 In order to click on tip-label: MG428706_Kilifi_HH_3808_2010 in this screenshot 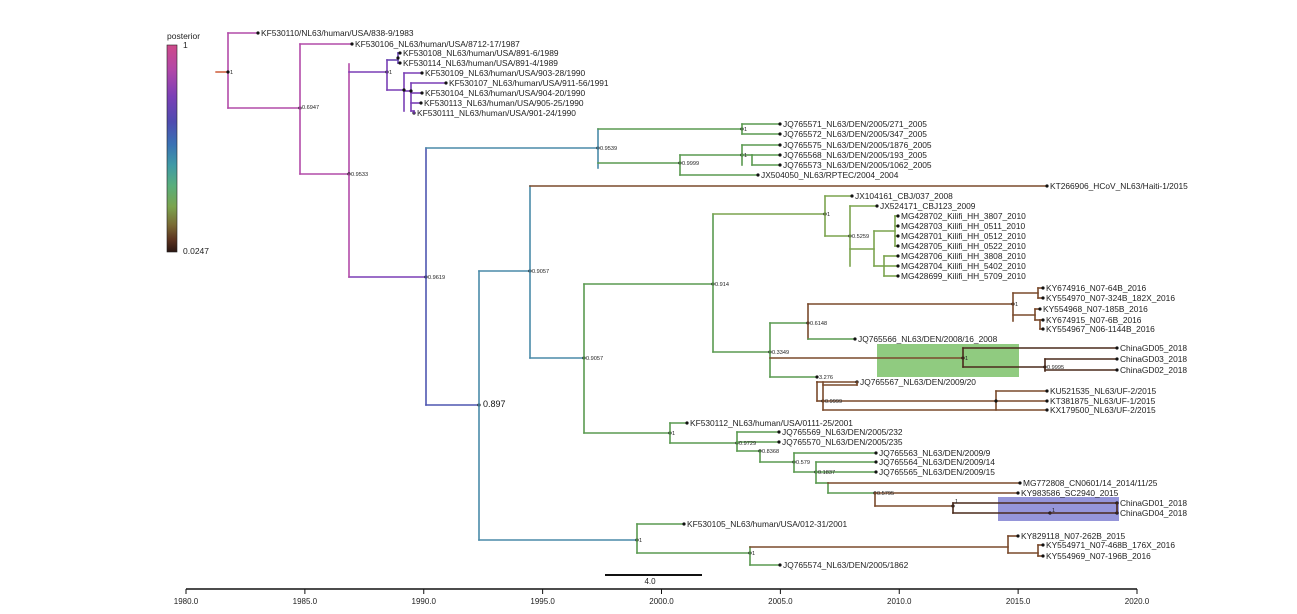, I will do `click(963, 256)`.